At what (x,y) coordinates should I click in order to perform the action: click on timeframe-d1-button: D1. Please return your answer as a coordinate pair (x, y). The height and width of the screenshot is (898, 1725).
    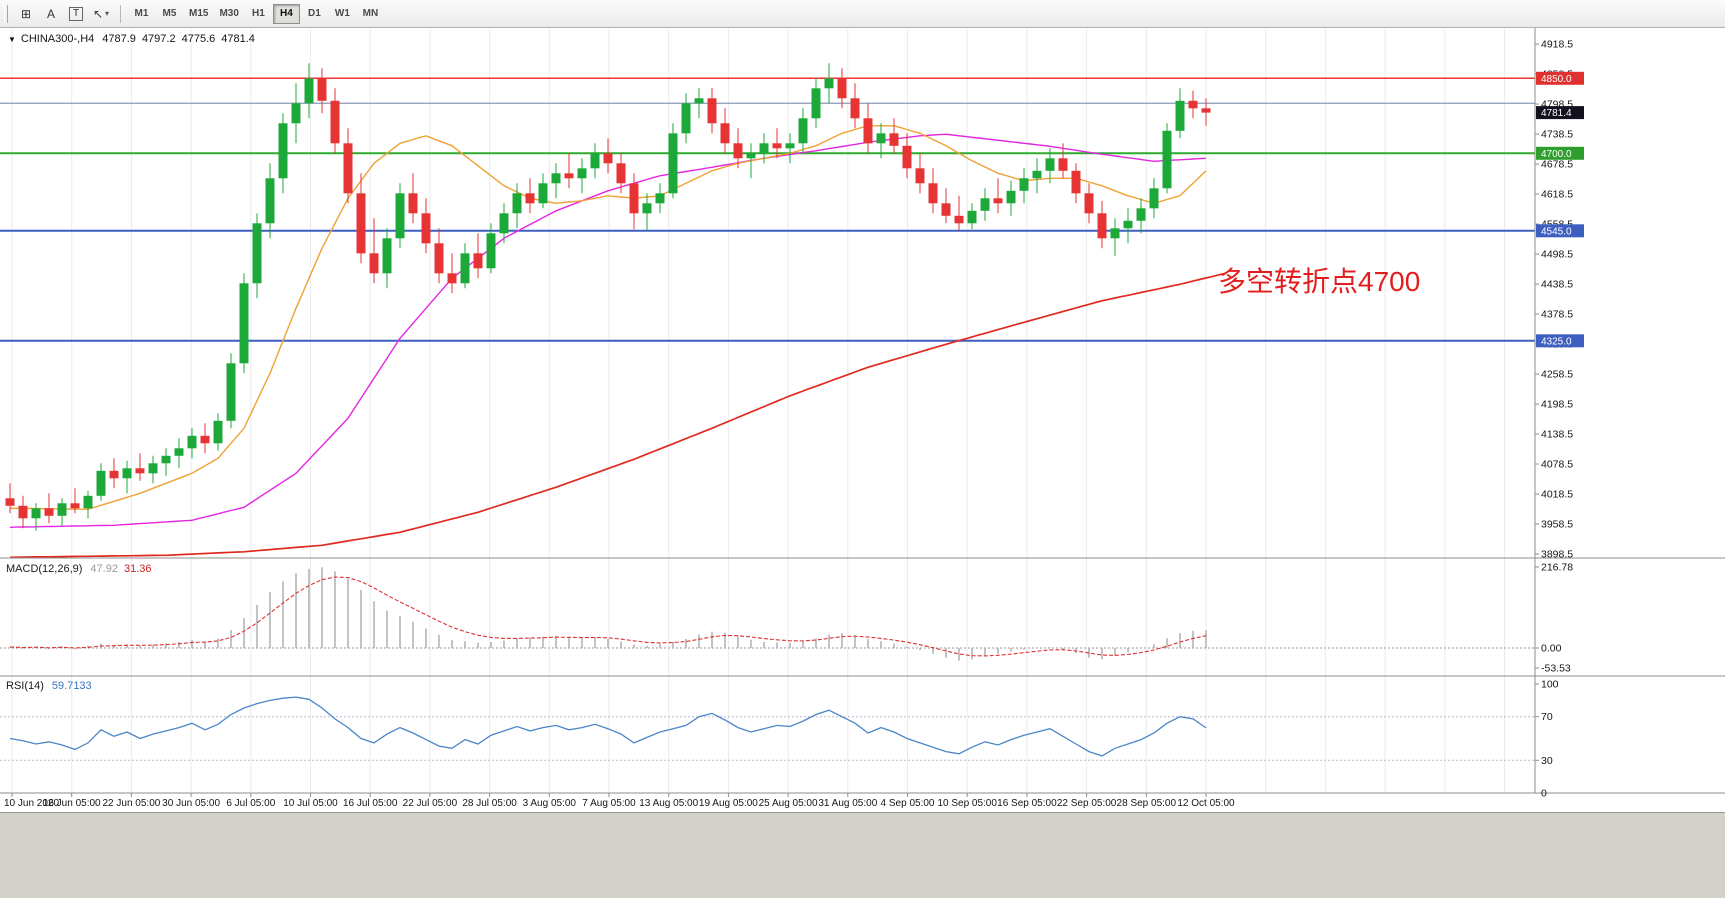
    Looking at the image, I should click on (314, 14).